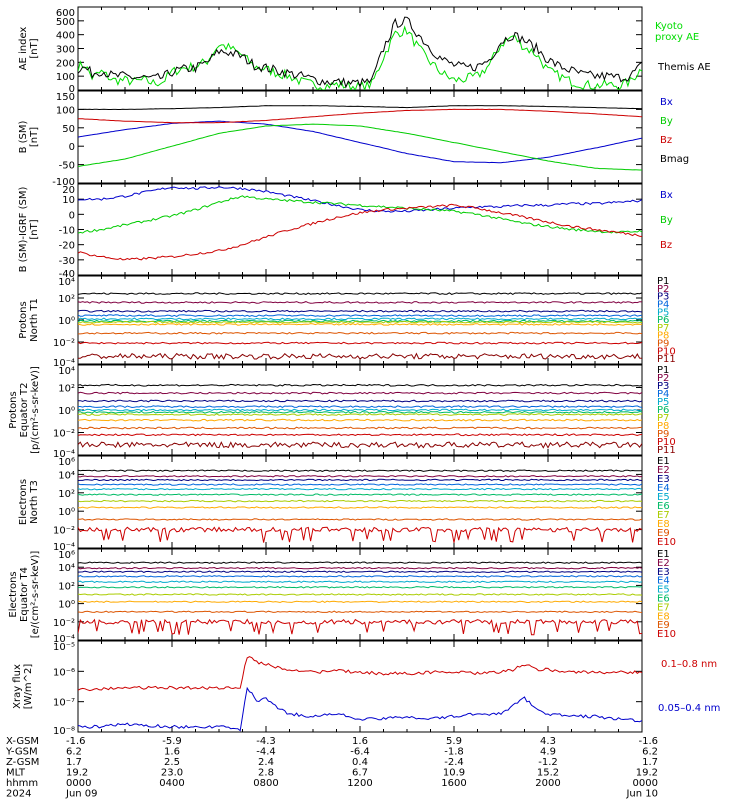 Image resolution: width=750 pixels, height=800 pixels. What do you see at coordinates (360, 385) in the screenshot?
I see `series-line-p1` at bounding box center [360, 385].